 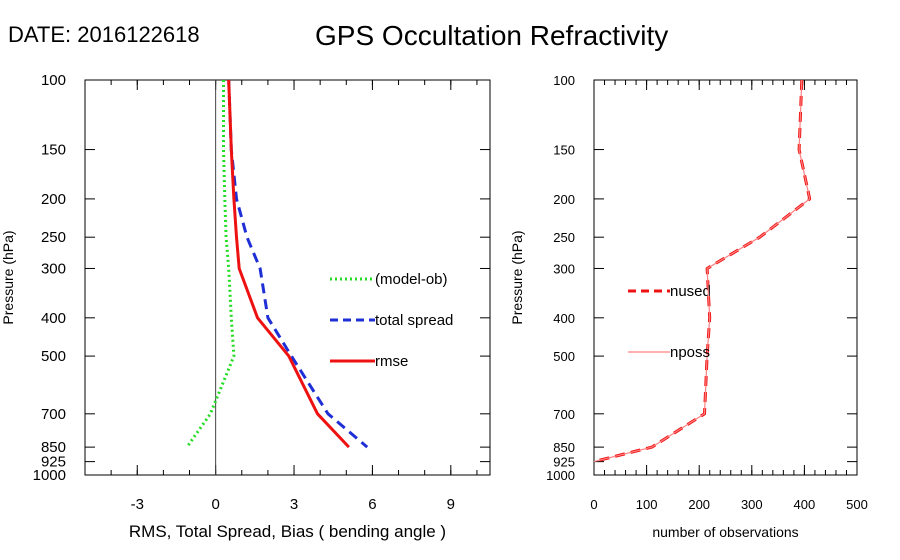 What do you see at coordinates (690, 291) in the screenshot?
I see `legend-label: nused` at bounding box center [690, 291].